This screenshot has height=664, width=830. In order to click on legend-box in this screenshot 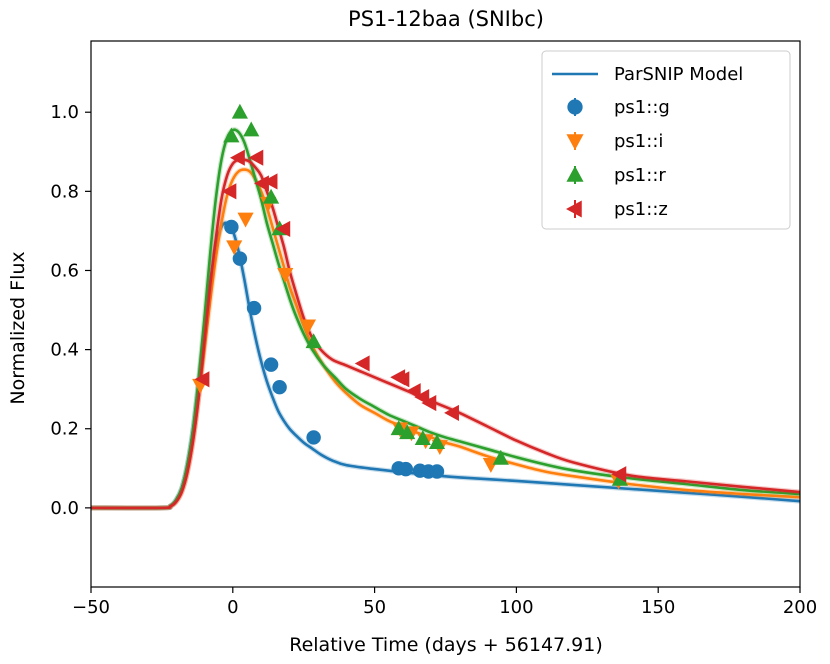, I will do `click(666, 140)`.